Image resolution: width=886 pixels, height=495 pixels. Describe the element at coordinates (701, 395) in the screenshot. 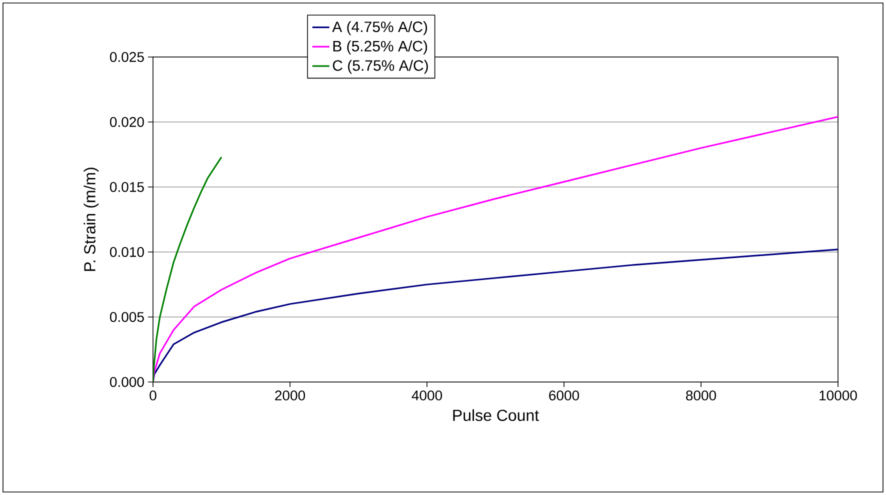

I see `x-tick-label: 8000` at that location.